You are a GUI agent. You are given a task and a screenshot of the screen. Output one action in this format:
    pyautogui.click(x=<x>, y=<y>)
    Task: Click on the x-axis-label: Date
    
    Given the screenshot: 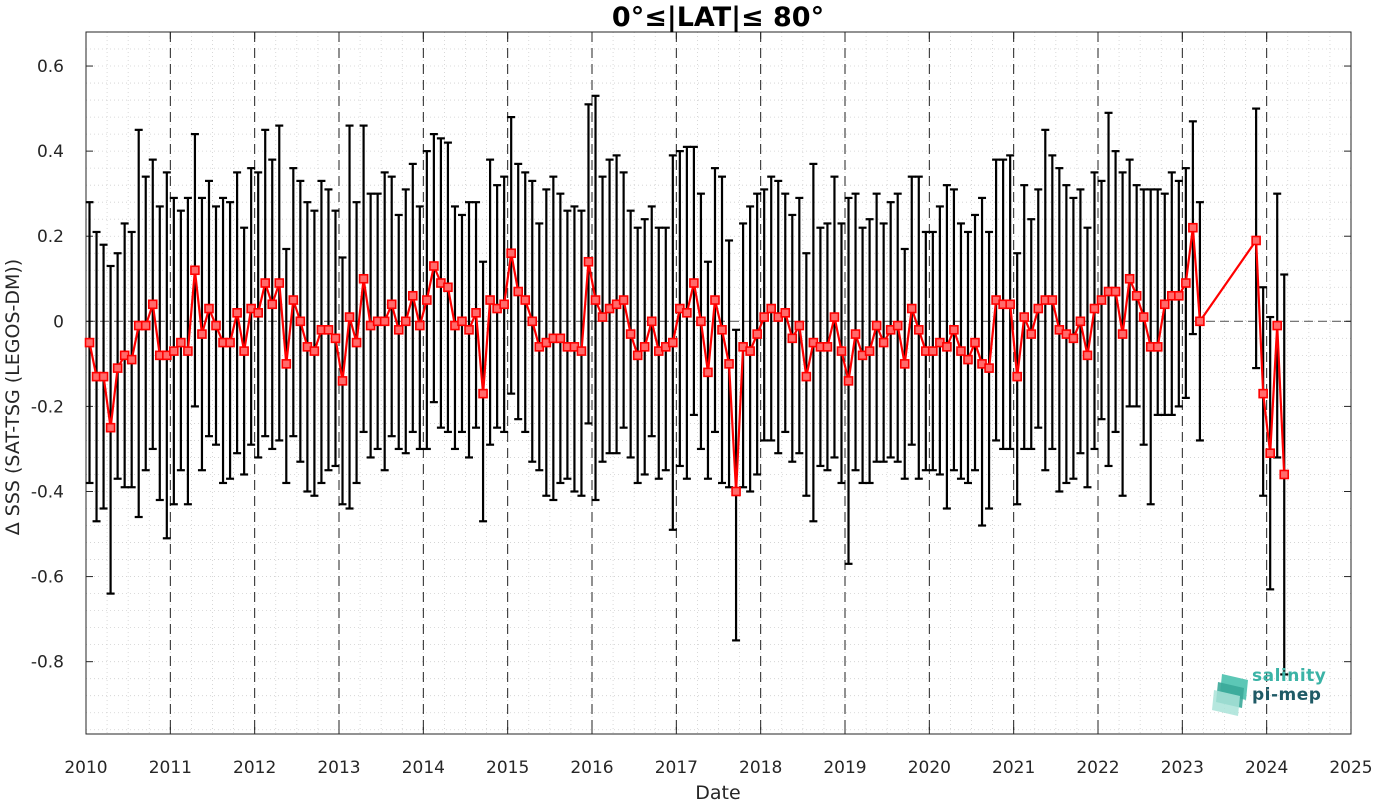 What is the action you would take?
    pyautogui.click(x=717, y=791)
    